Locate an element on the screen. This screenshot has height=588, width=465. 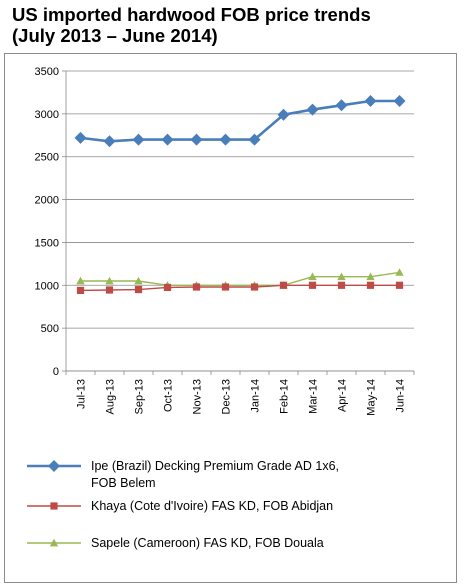
y-axis-ticks: 0 500 1000 1500 2000 2500 3000 3500 is located at coordinates (50, 222).